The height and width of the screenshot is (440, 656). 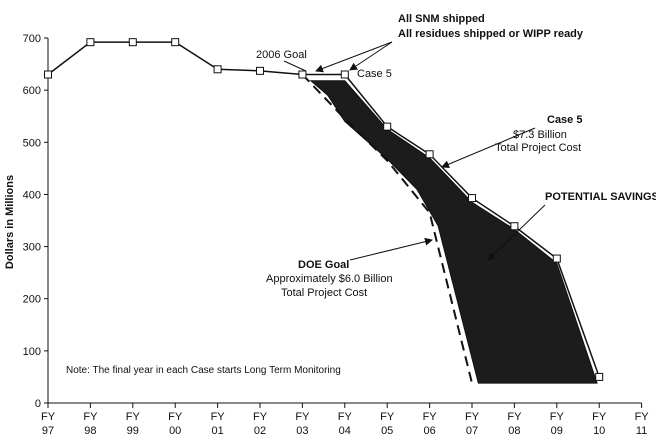 What do you see at coordinates (516, 232) in the screenshot?
I see `arrow-potential-savings` at bounding box center [516, 232].